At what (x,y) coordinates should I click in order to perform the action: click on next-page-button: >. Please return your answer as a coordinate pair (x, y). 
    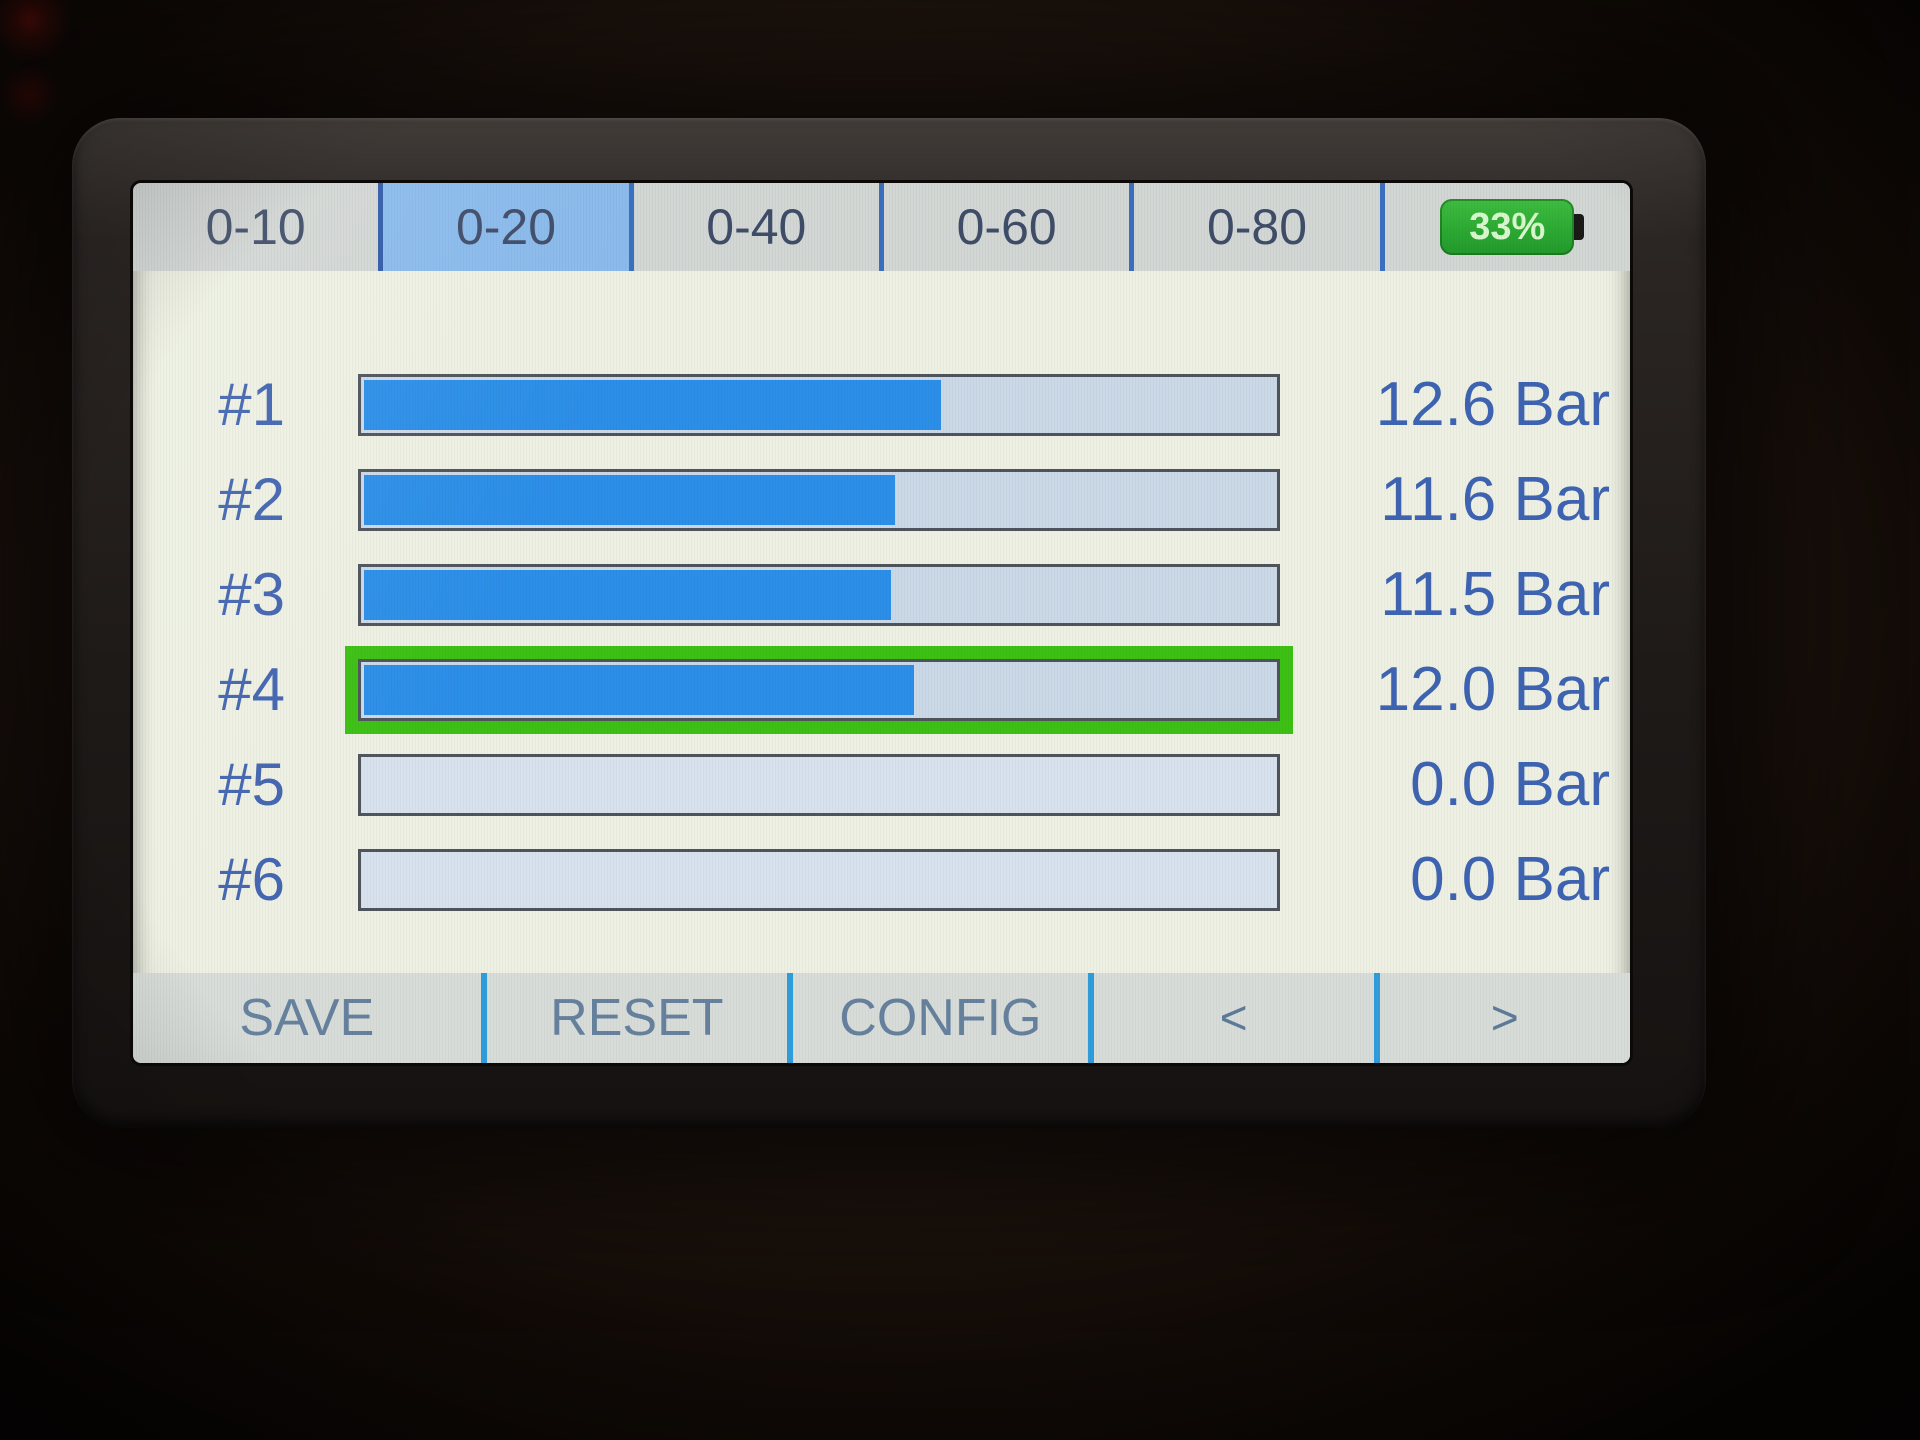
    Looking at the image, I should click on (1501, 1018).